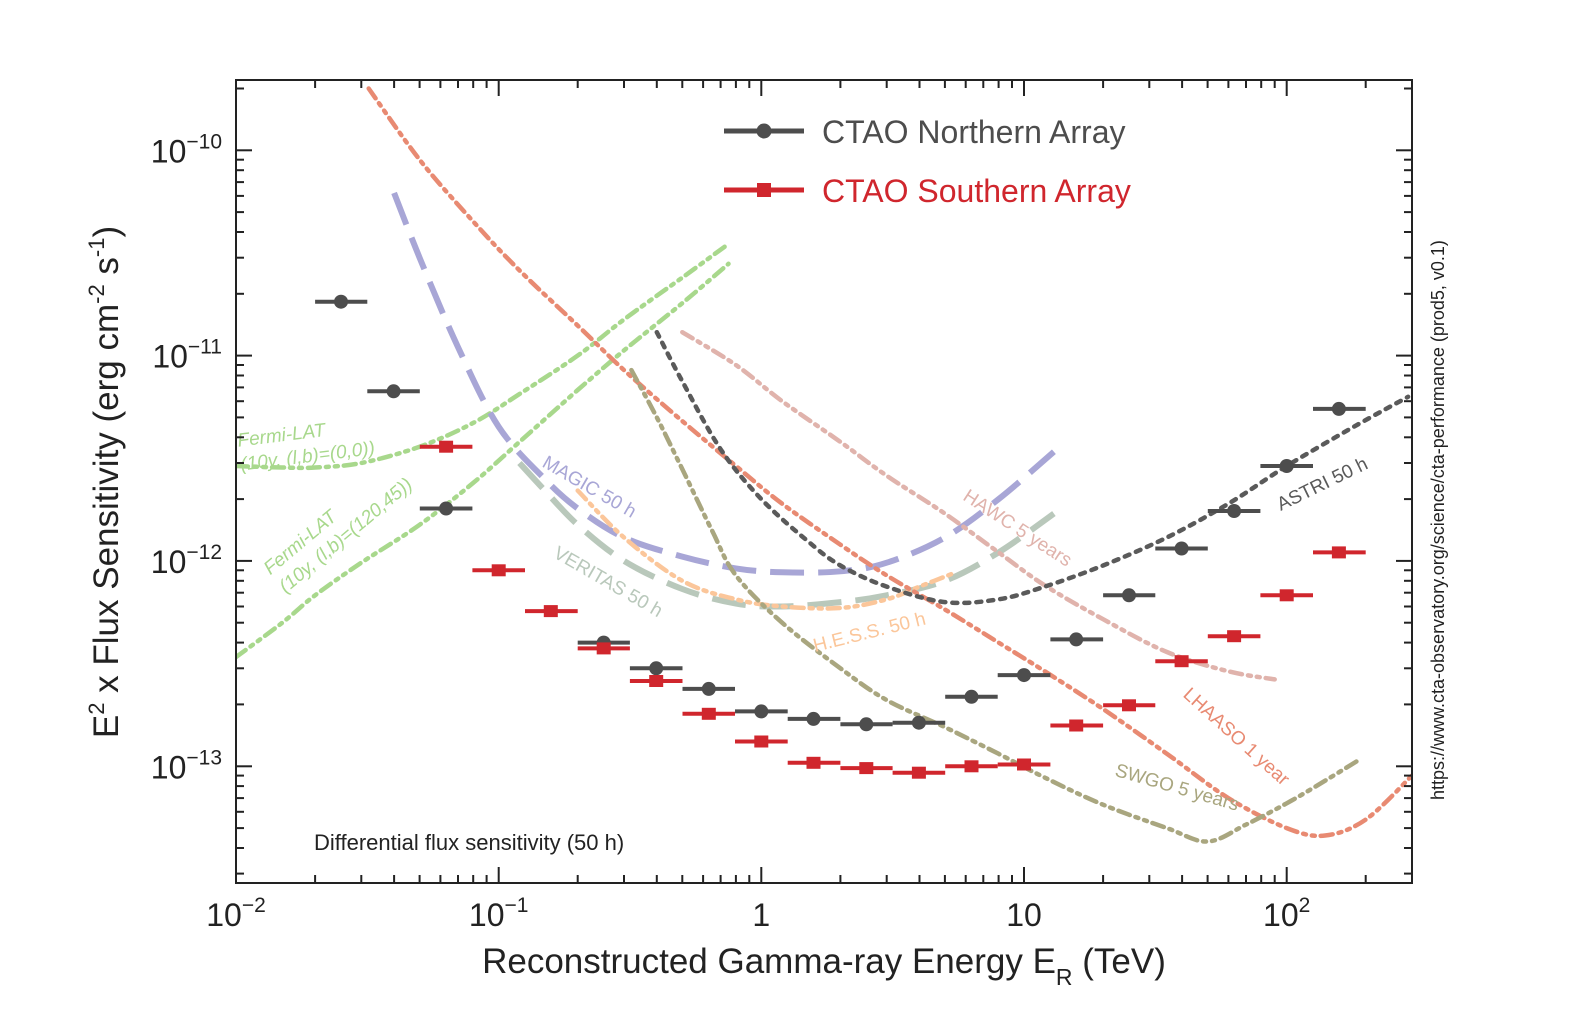  I want to click on y-axis-label-part: E, so click(106, 726).